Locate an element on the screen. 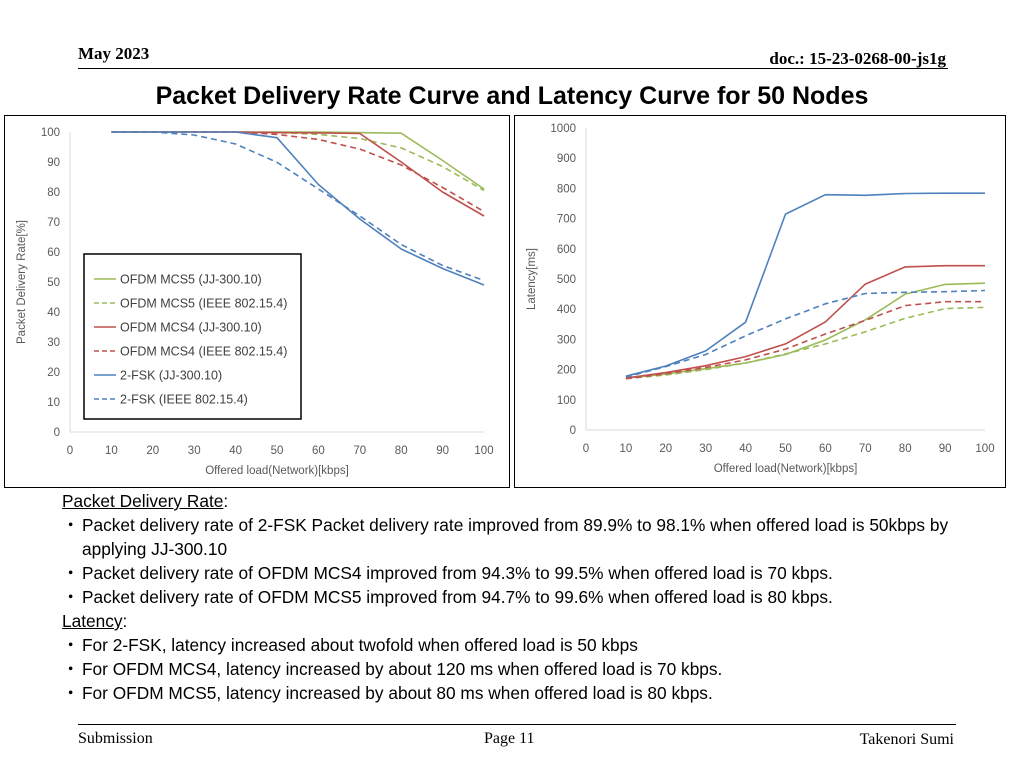 The image size is (1024, 768). y-tick-label: 900 is located at coordinates (566, 159).